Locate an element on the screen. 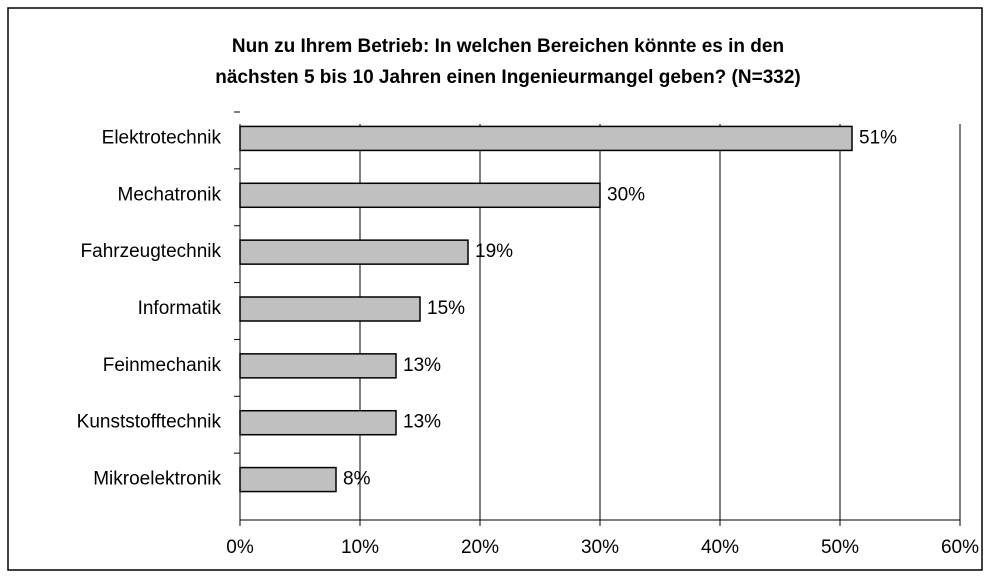 This screenshot has height=579, width=991. x-tick-label: 30% is located at coordinates (600, 547).